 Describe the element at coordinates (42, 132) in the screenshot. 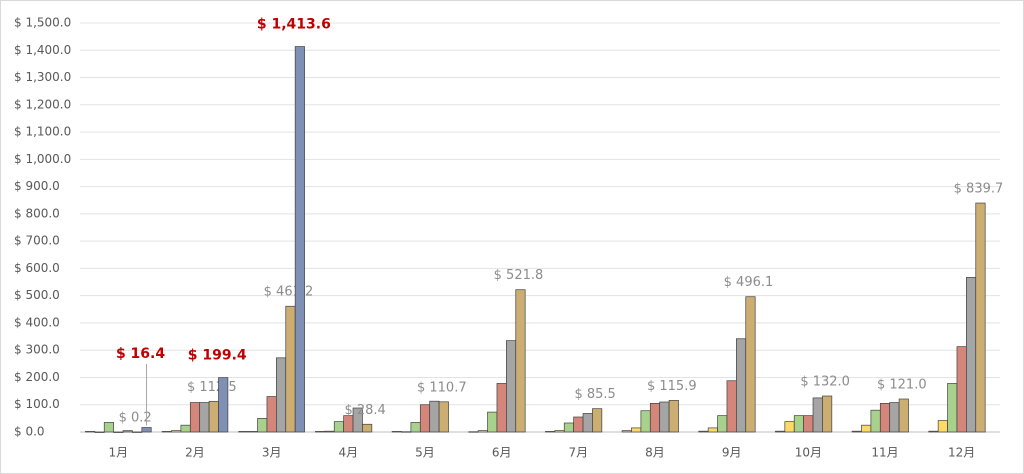

I see `y-tick-label: $ 1,100.0` at that location.